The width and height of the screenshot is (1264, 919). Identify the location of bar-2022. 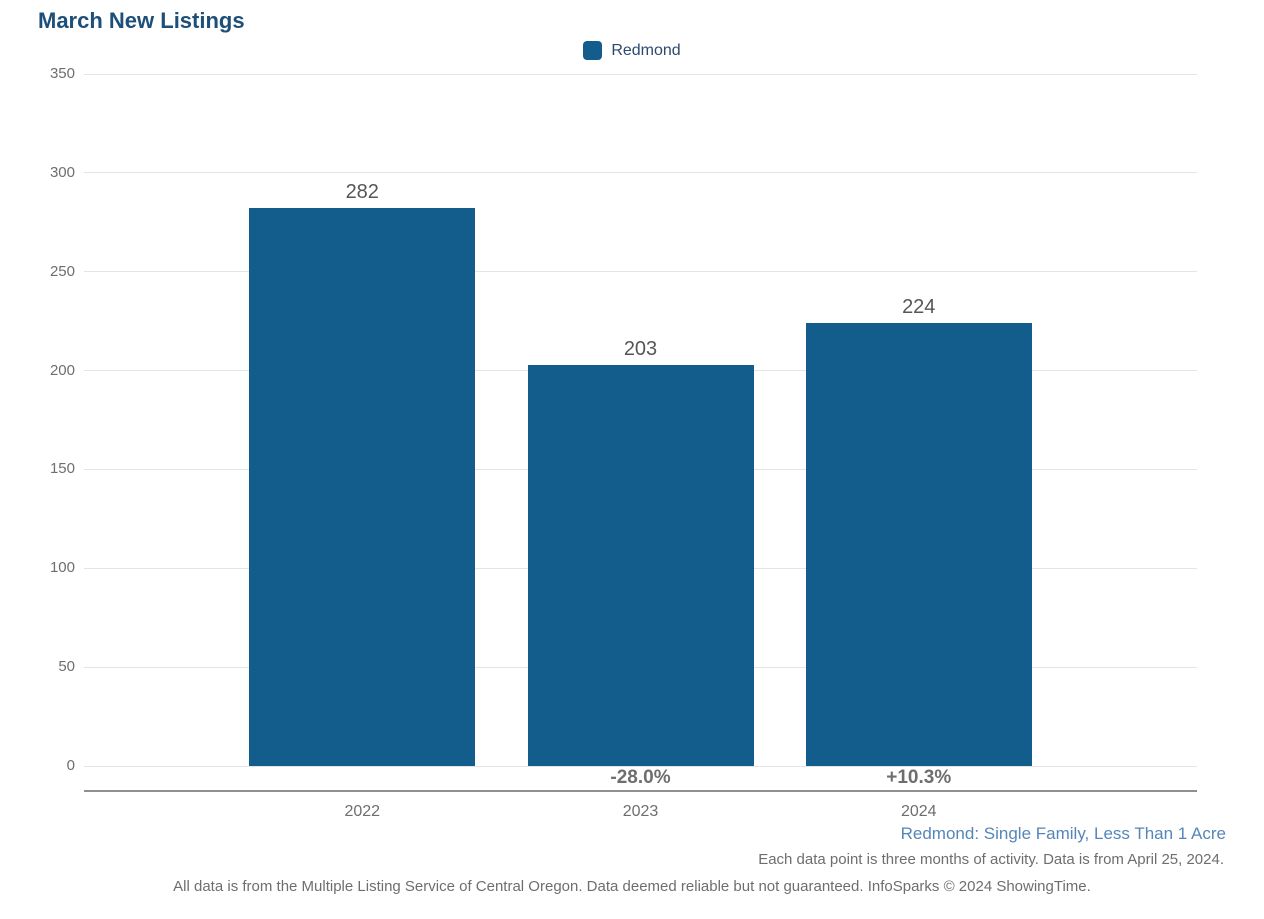
(362, 487).